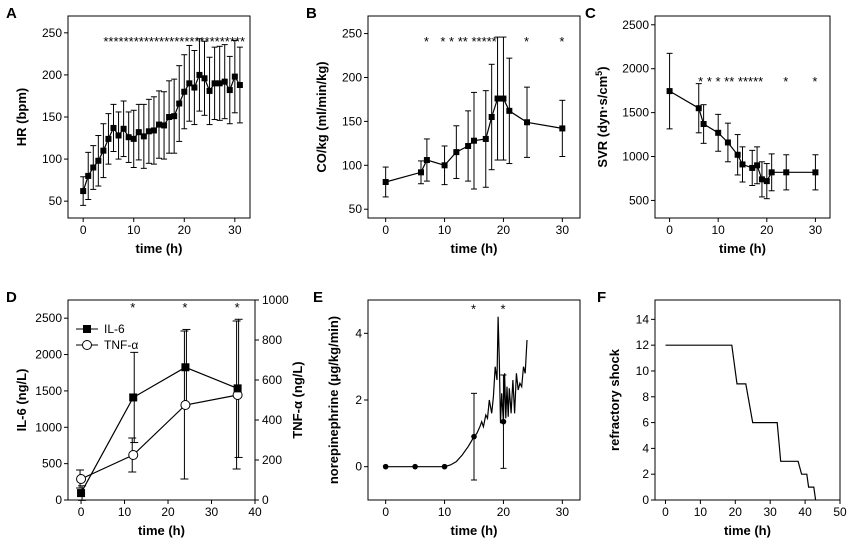 This screenshot has height=545, width=851. I want to click on y-tick-label: 1000, so click(48, 427).